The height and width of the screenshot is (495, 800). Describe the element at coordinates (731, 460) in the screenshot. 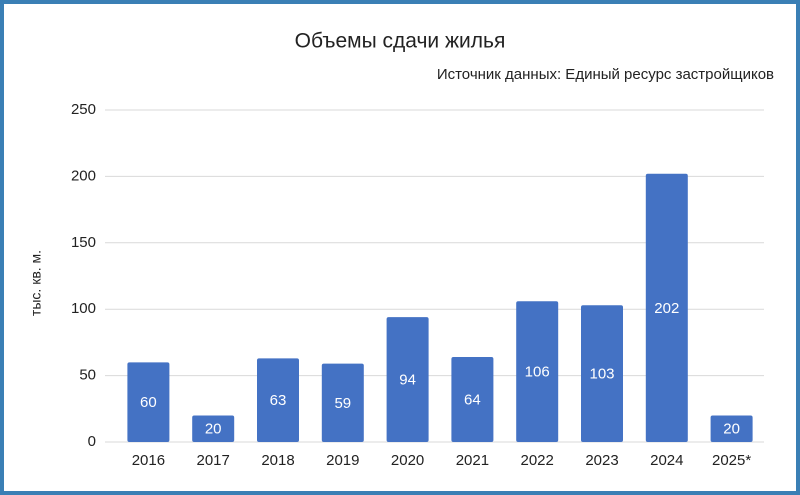

I see `x-tick-label: 2025*` at that location.